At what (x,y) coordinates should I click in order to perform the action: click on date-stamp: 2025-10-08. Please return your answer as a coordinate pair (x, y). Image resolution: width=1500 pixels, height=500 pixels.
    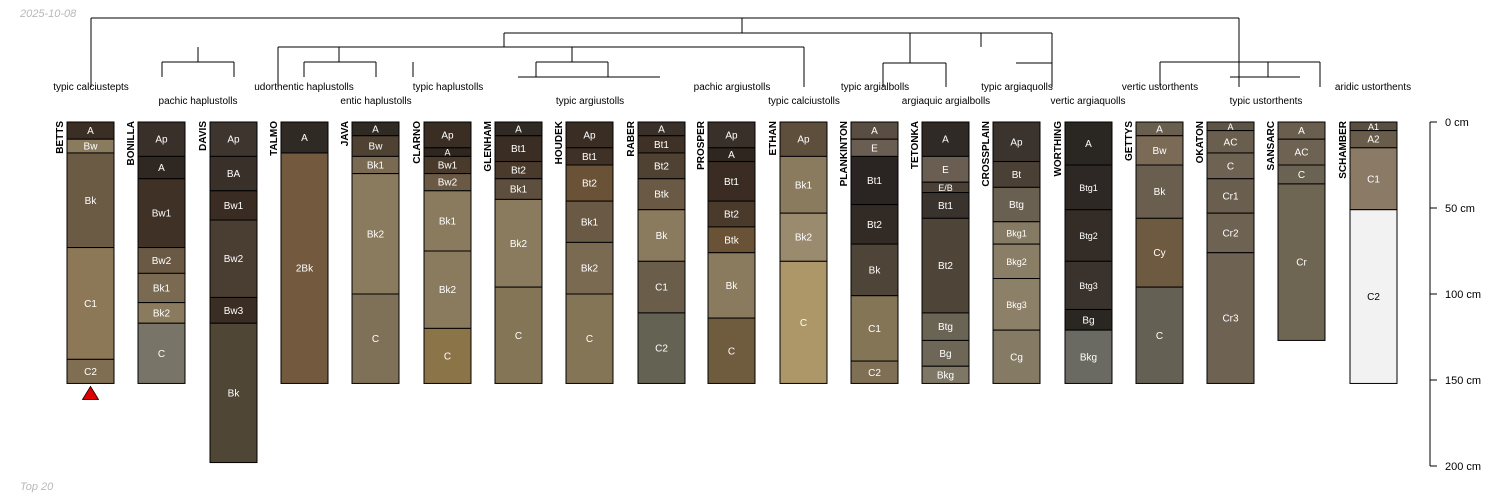
    Looking at the image, I should click on (48, 14).